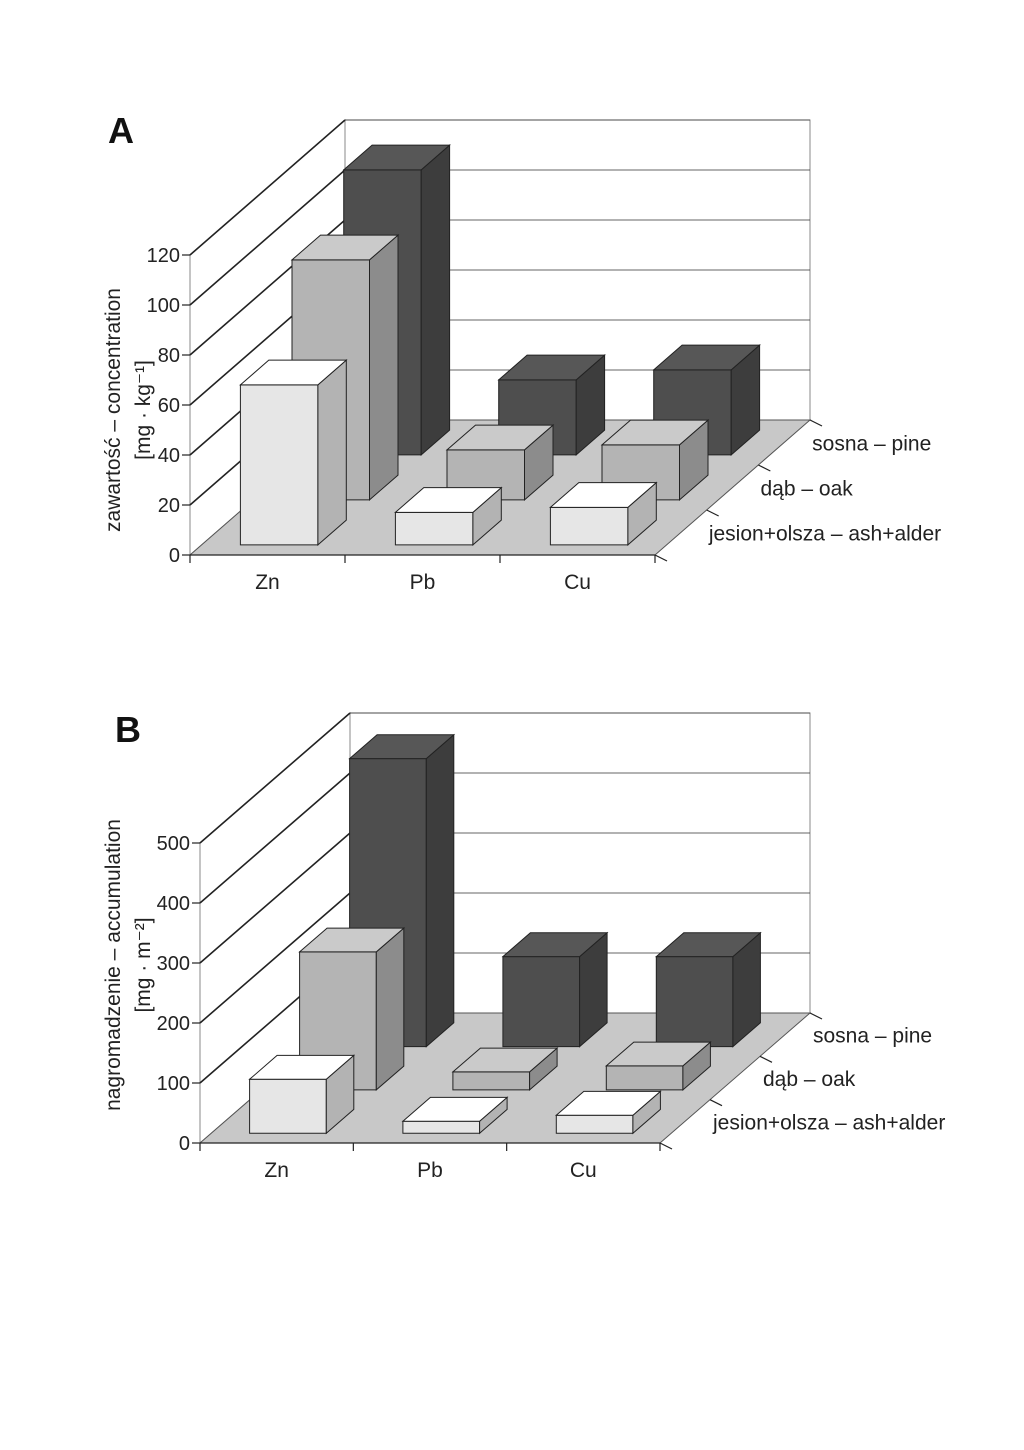 This screenshot has width=1024, height=1450. Describe the element at coordinates (143, 964) in the screenshot. I see `y-axis-unit: [mg · m⁻²]` at that location.